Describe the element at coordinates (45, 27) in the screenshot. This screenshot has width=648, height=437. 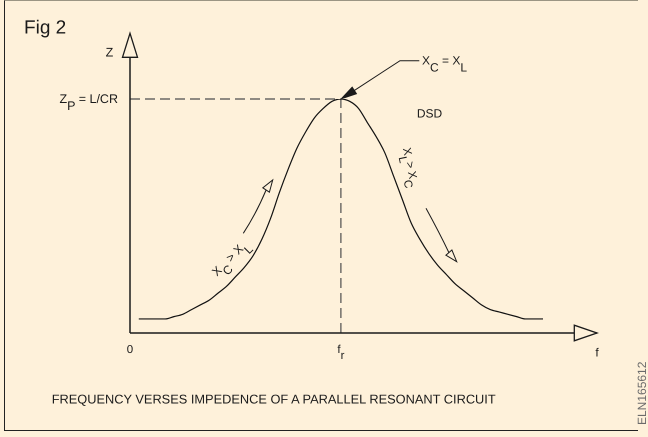
I see `chart-title: Fig 2` at that location.